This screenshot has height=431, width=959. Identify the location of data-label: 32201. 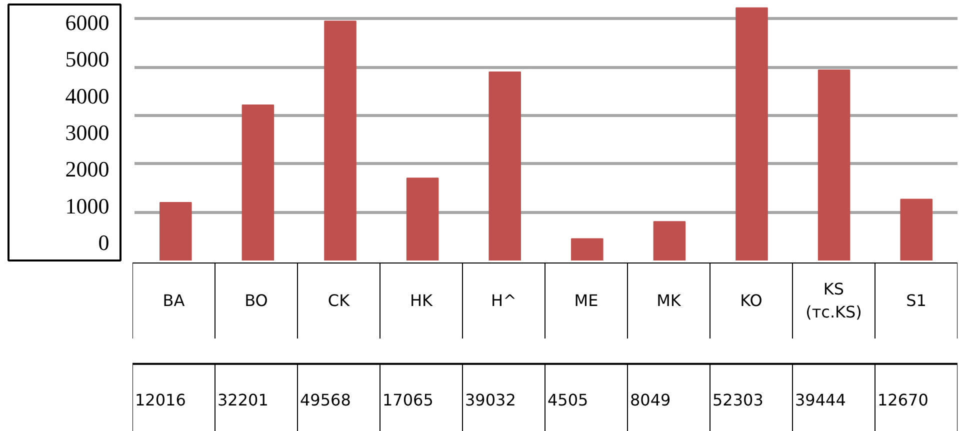
(242, 400).